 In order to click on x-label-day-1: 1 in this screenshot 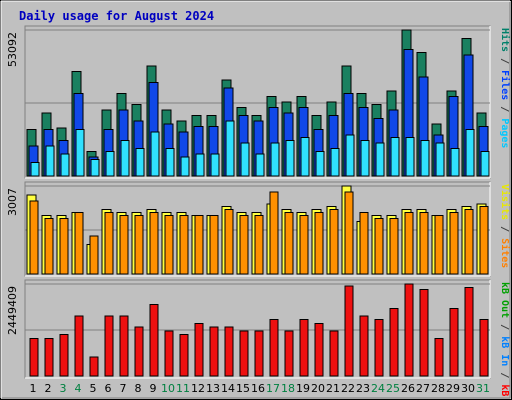, I will do `click(33, 388)`.